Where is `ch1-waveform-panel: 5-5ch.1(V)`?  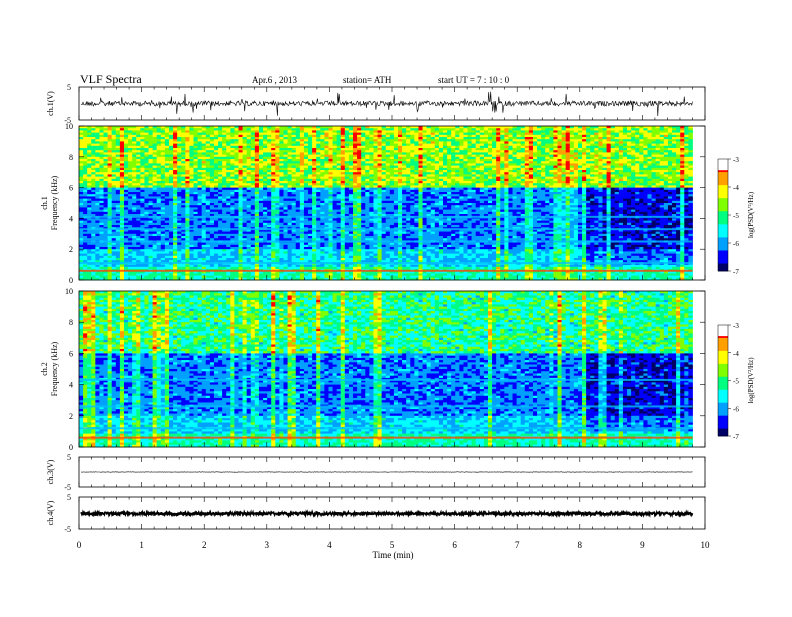 ch1-waveform-panel: 5-5ch.1(V) is located at coordinates (375, 104).